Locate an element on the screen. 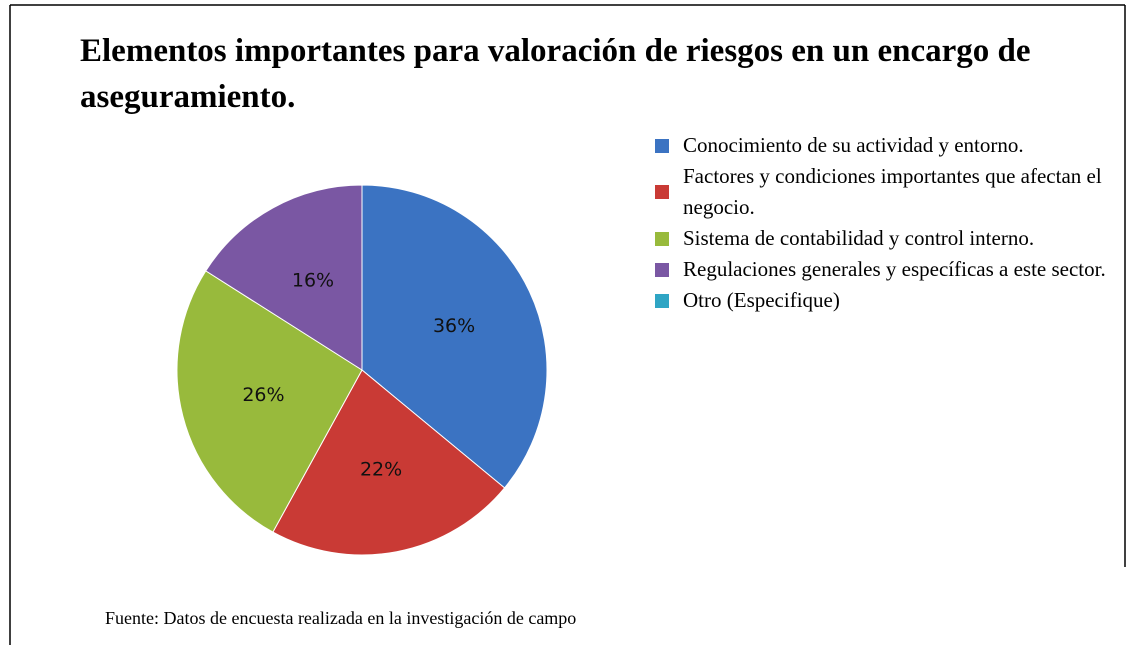 This screenshot has width=1135, height=645. data-label: 22% is located at coordinates (381, 469).